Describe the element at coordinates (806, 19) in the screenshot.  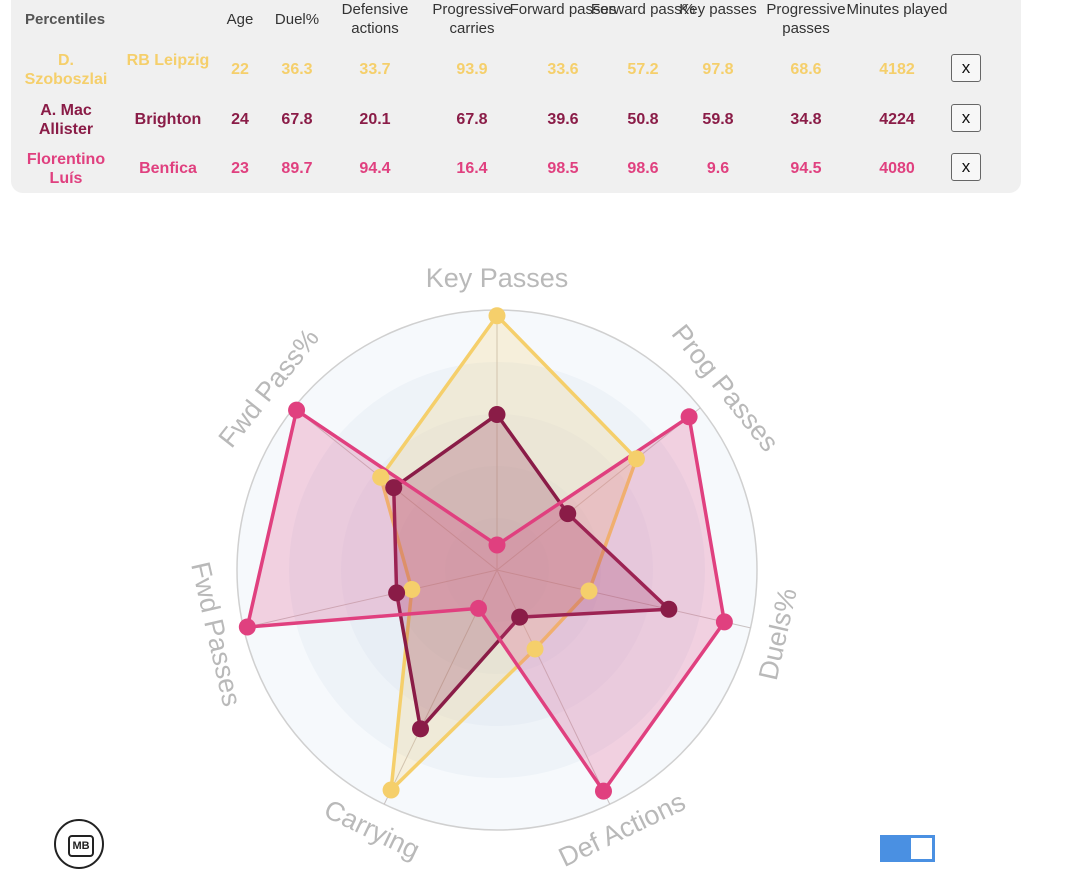
I see `header-prog-passes: Progressive passes` at that location.